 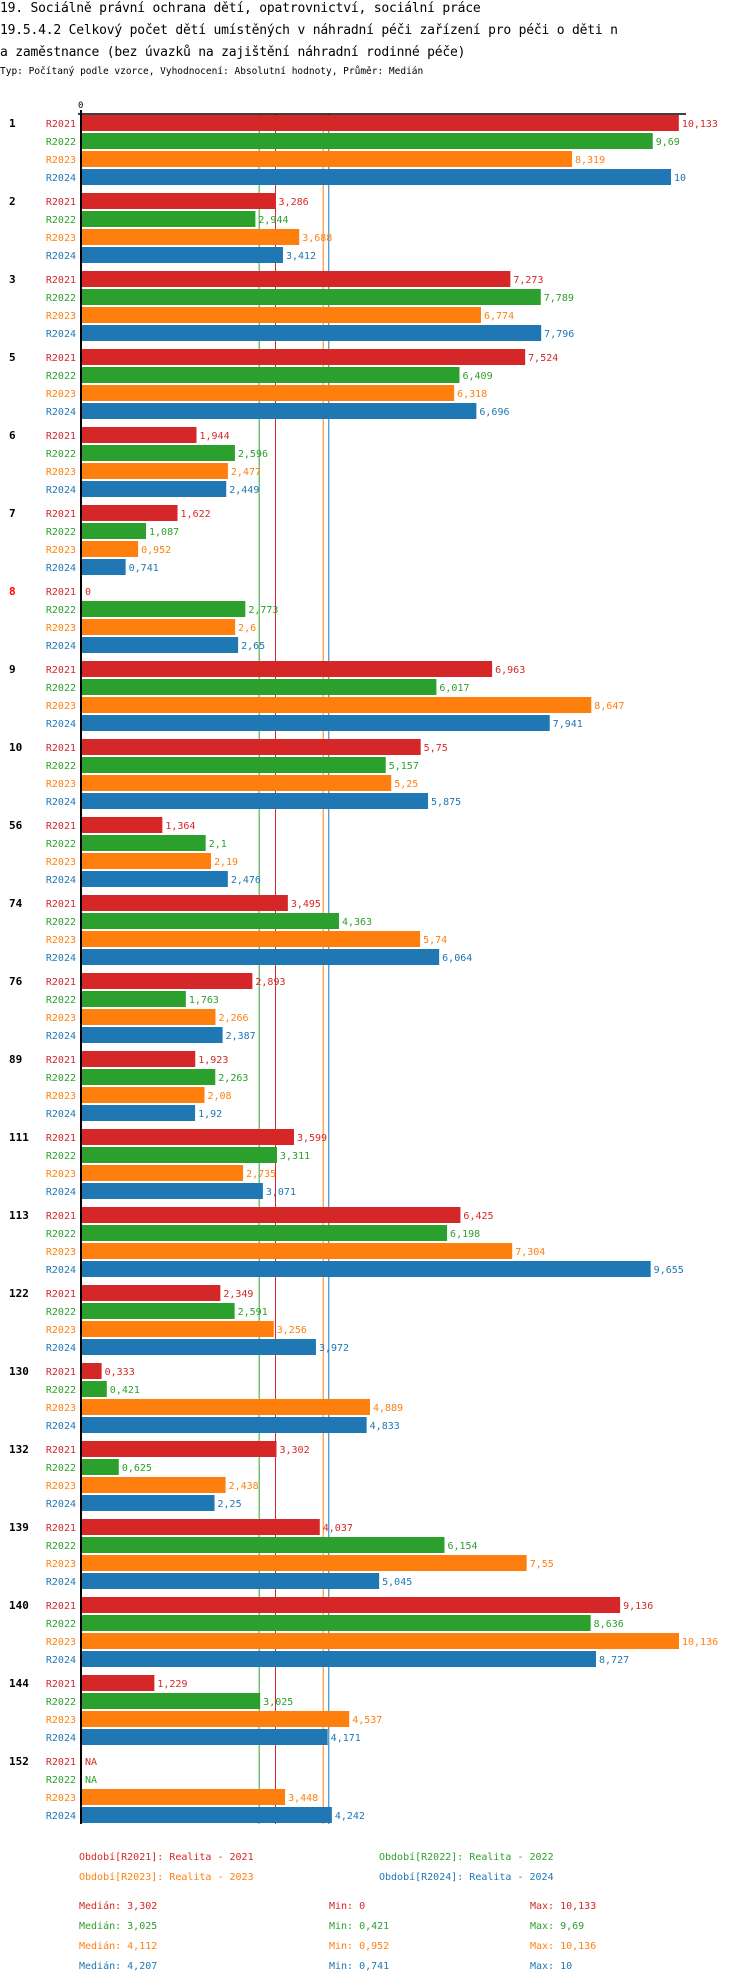 I want to click on data-label: 1,763, so click(x=204, y=1000).